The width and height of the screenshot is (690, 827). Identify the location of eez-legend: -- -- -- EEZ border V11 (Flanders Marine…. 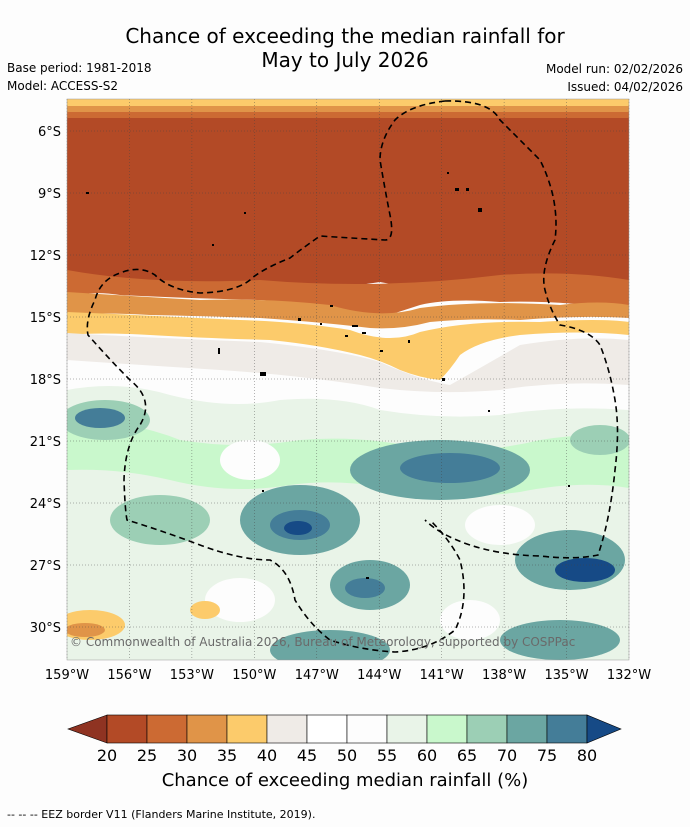
(161, 814).